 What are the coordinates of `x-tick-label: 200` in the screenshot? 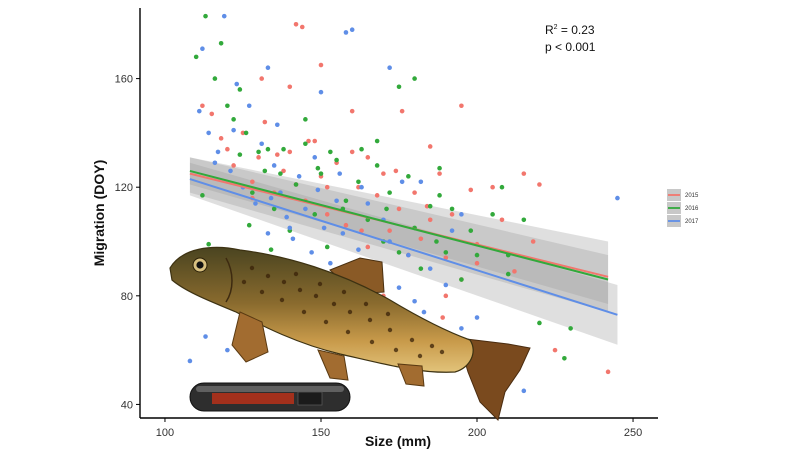 It's located at (477, 433).